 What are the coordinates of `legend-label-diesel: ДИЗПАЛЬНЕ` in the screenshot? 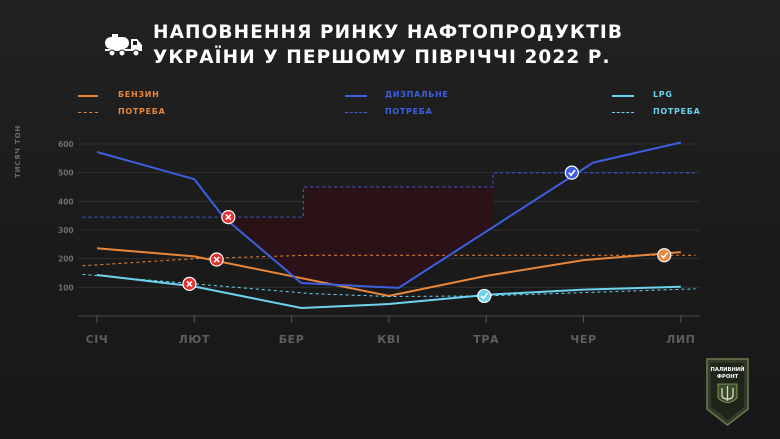 It's located at (417, 94).